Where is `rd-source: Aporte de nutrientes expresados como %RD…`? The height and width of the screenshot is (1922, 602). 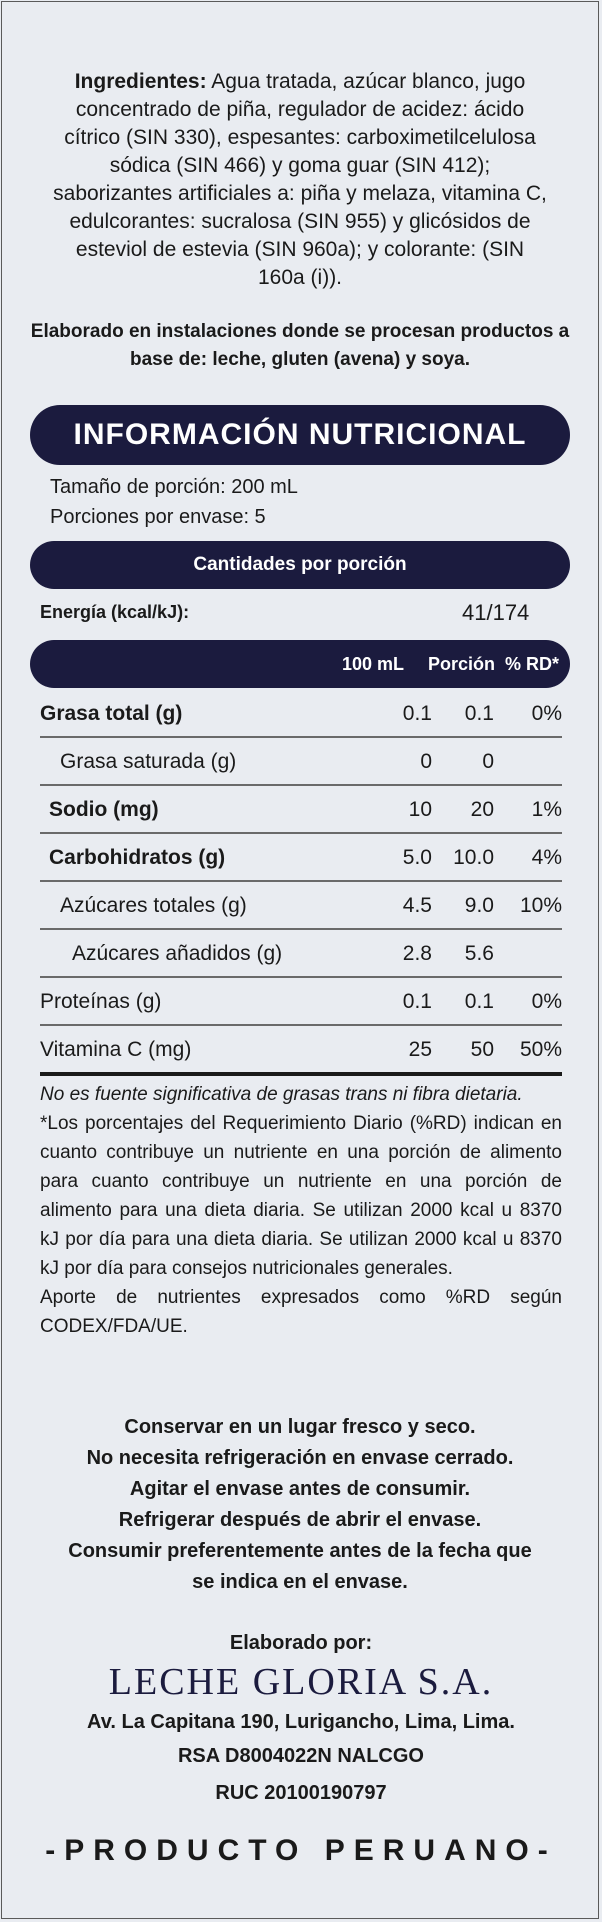
rd-source: Aporte de nutrientes expresados como %RD… is located at coordinates (301, 1312).